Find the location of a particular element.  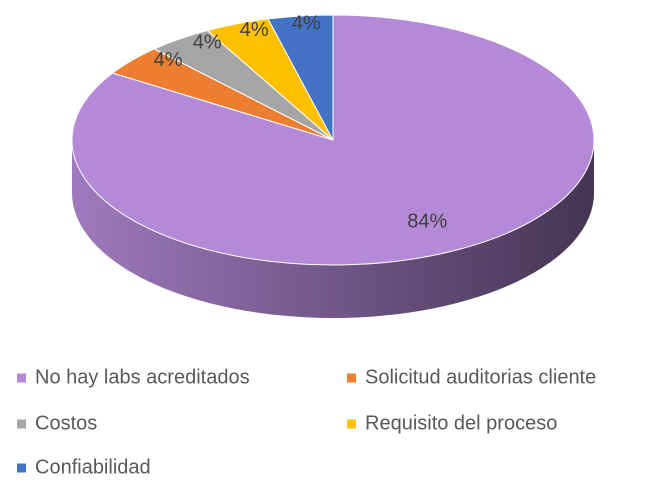

pie-slice is located at coordinates (300, 77).